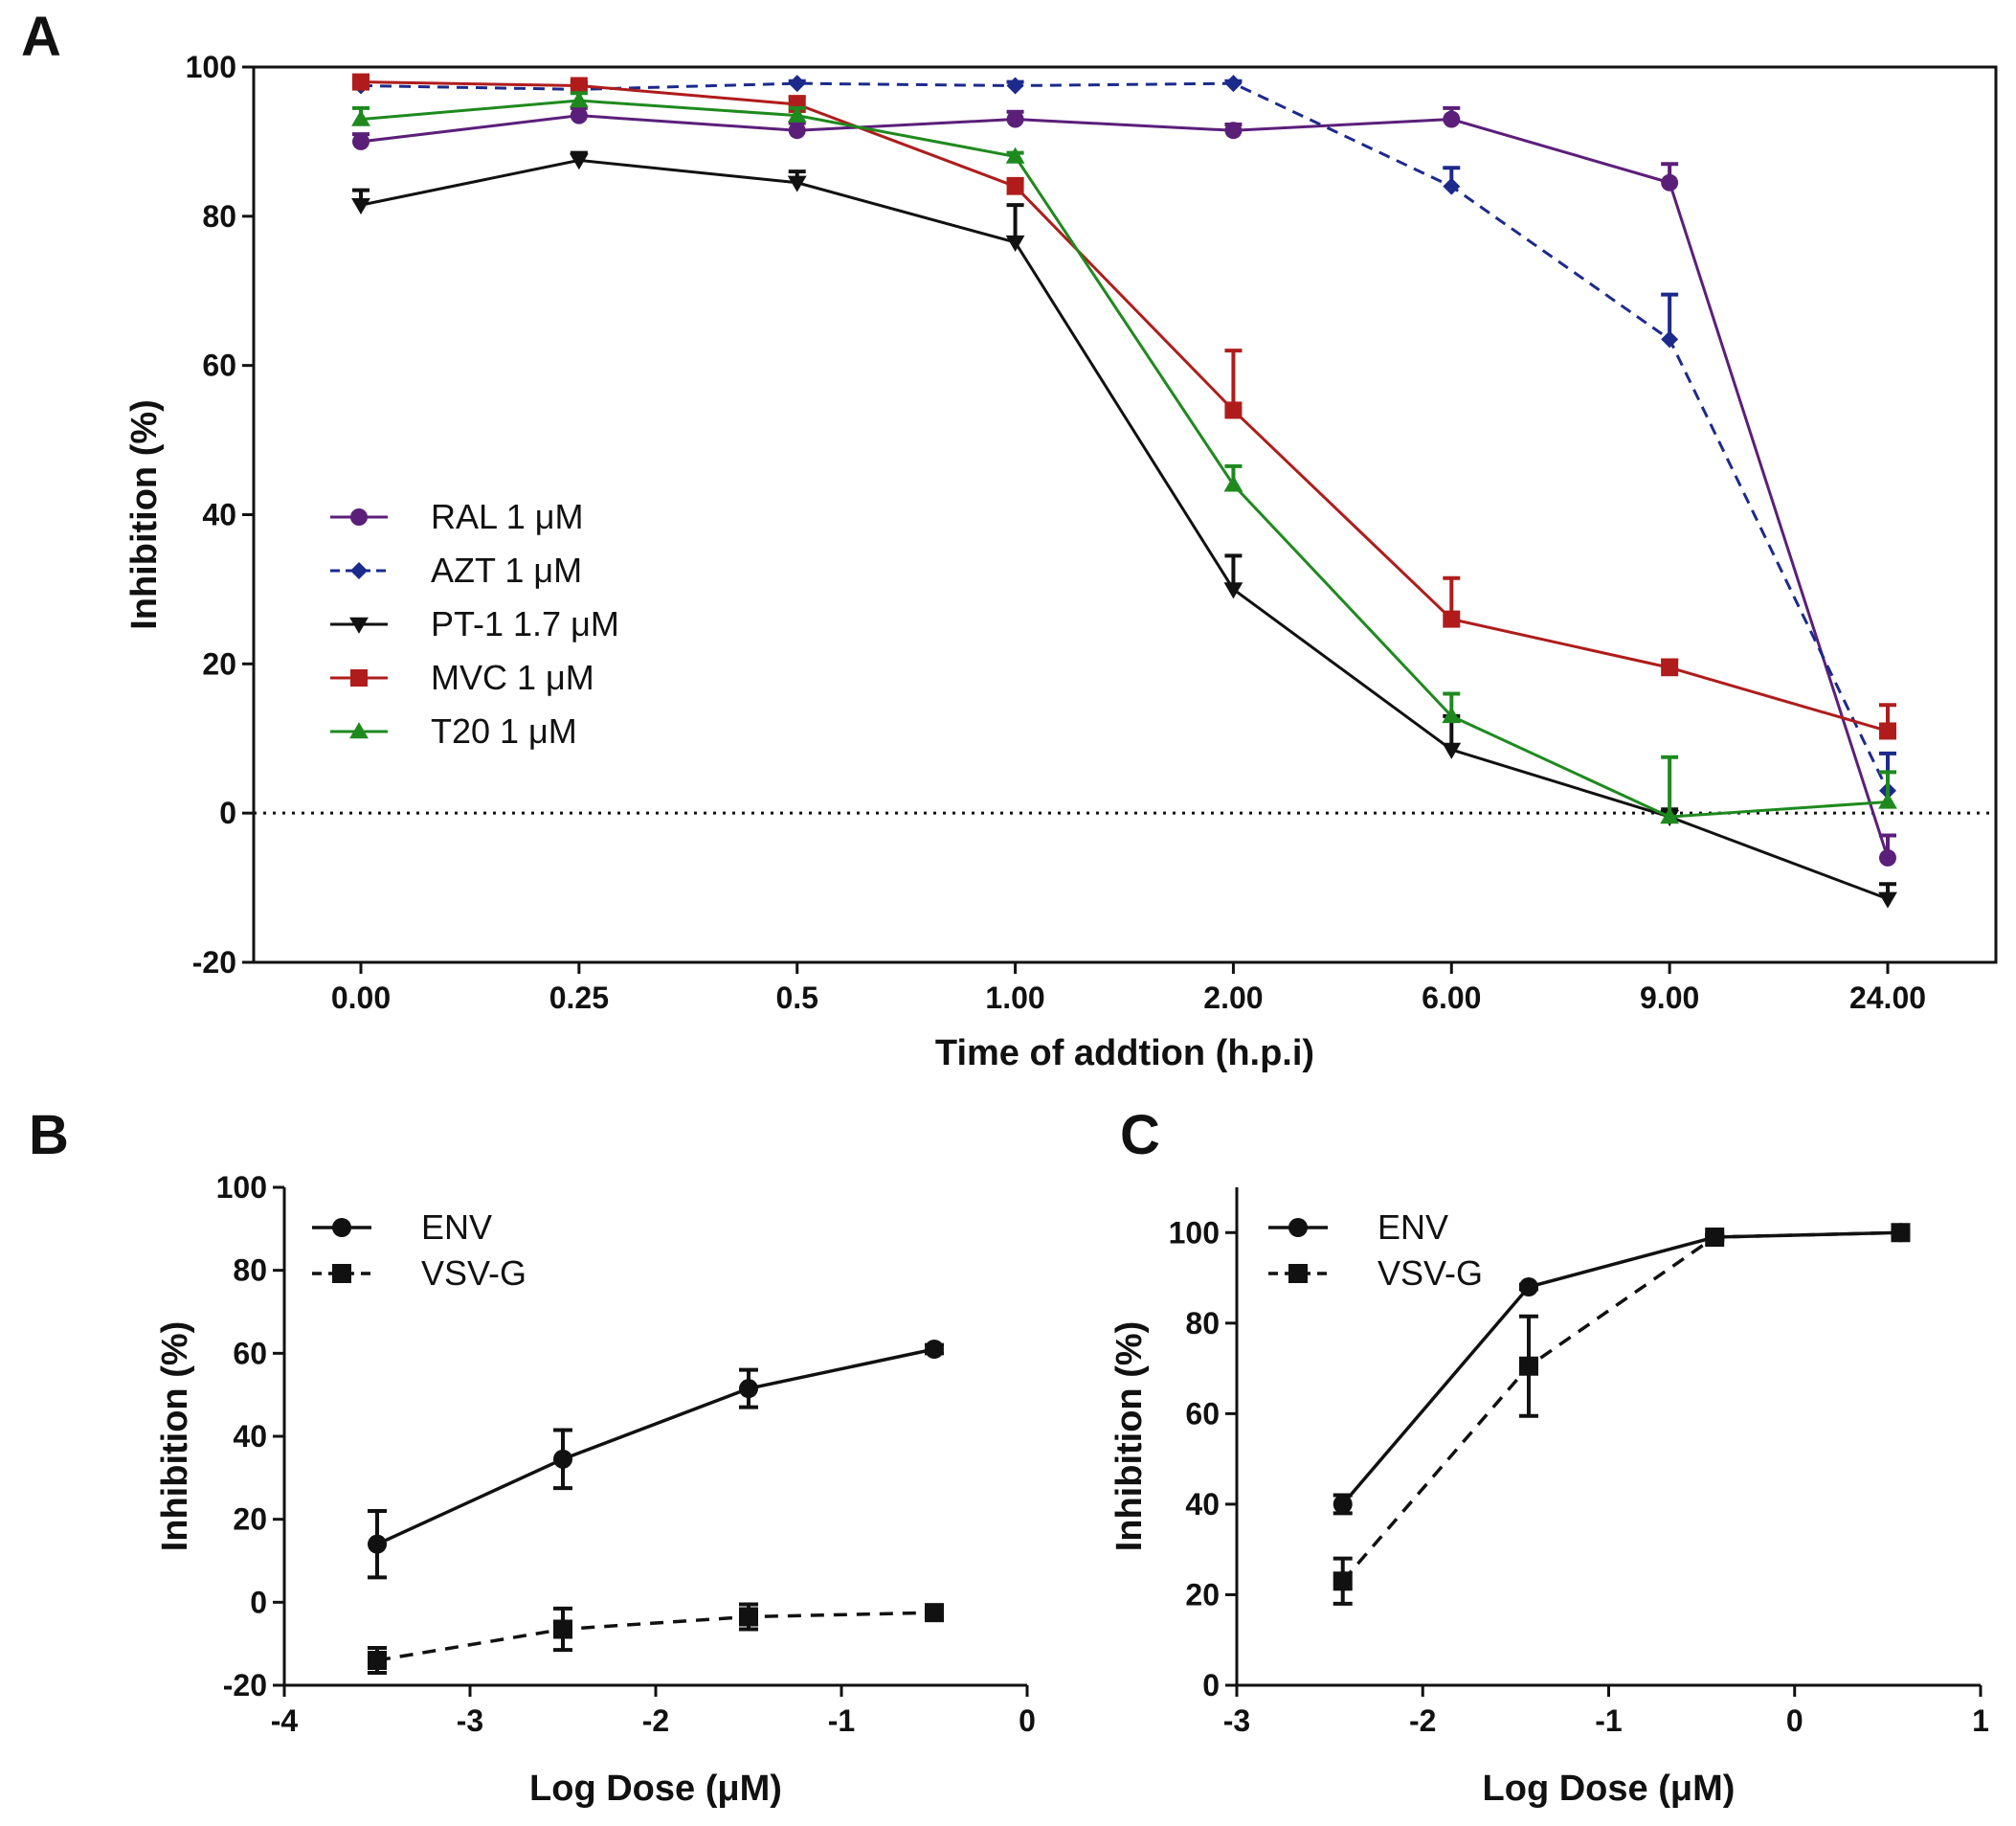 The width and height of the screenshot is (2016, 1826). I want to click on y-tick-label: 80, so click(250, 1270).